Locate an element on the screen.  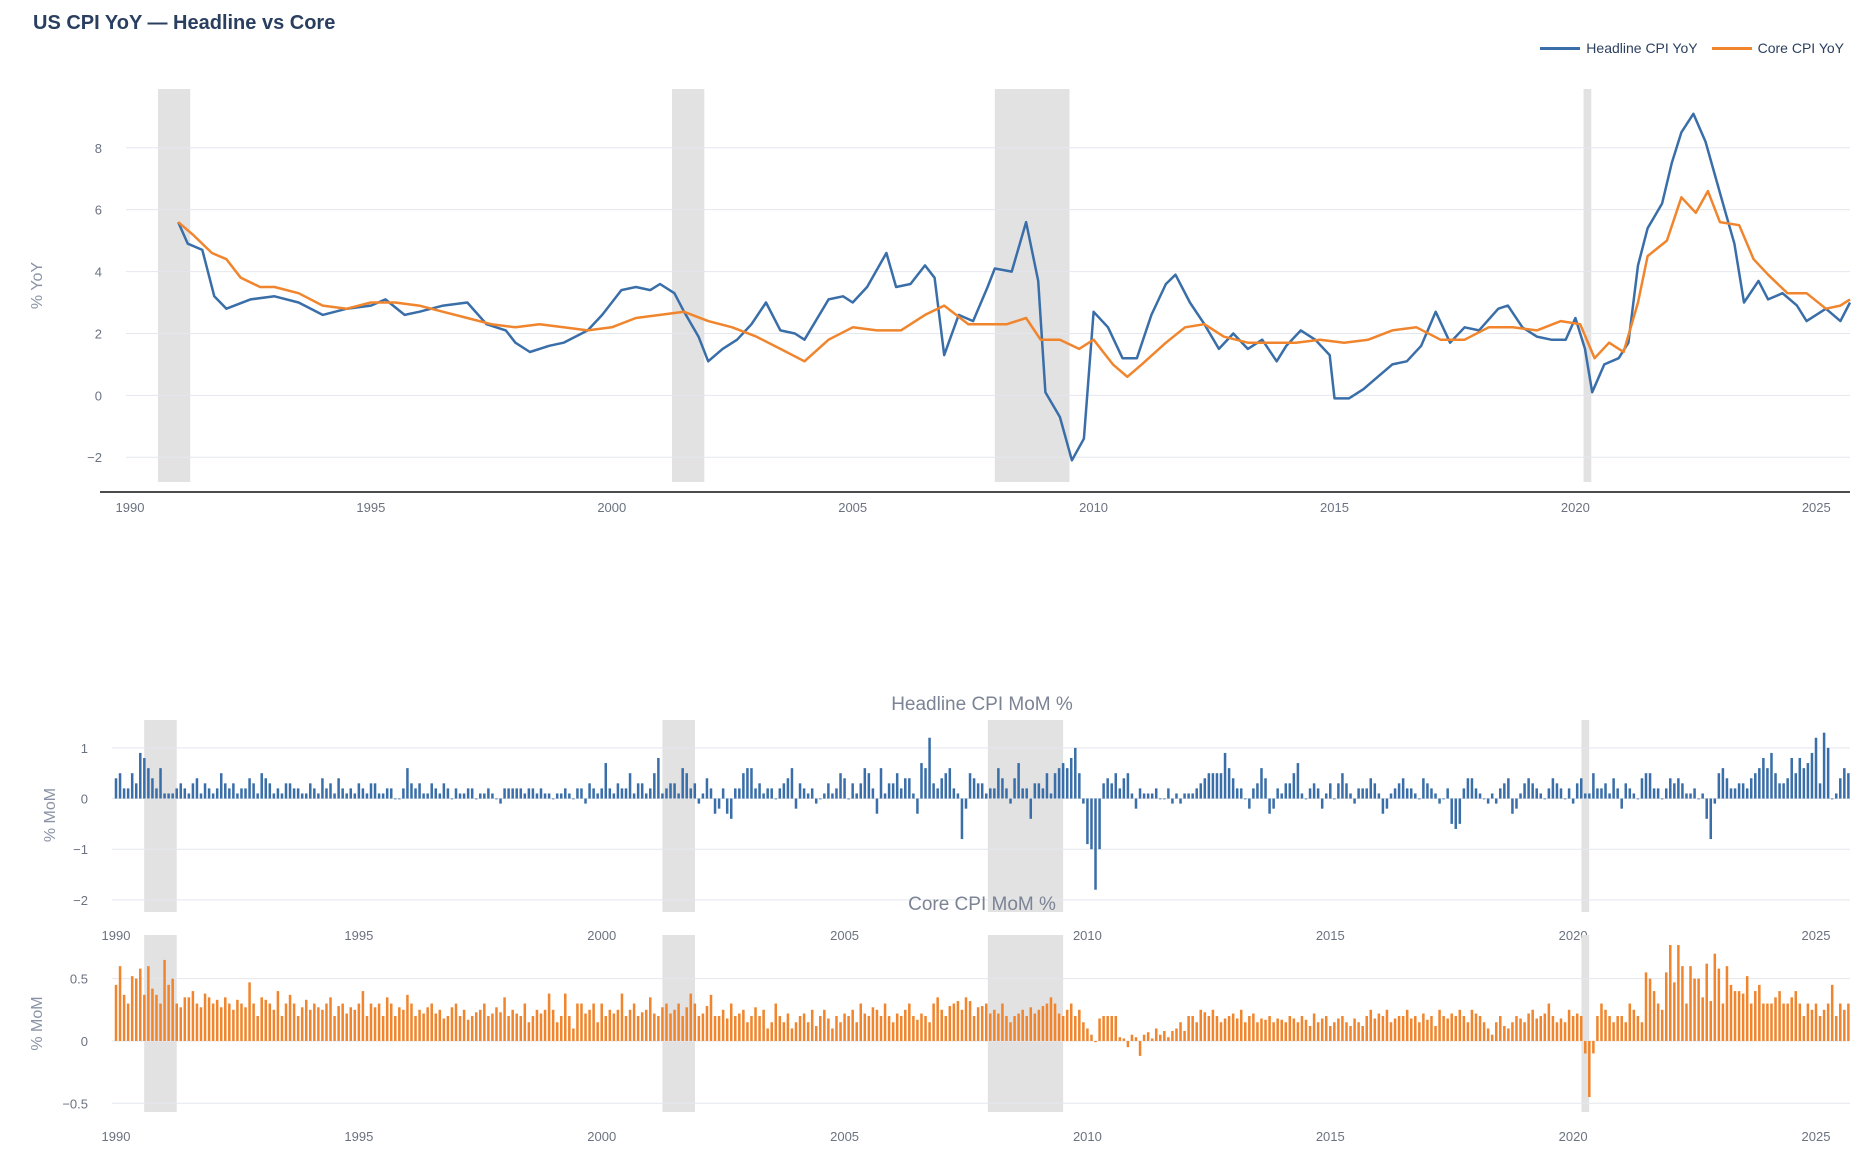
x-tick-label: 1990 is located at coordinates (130, 507).